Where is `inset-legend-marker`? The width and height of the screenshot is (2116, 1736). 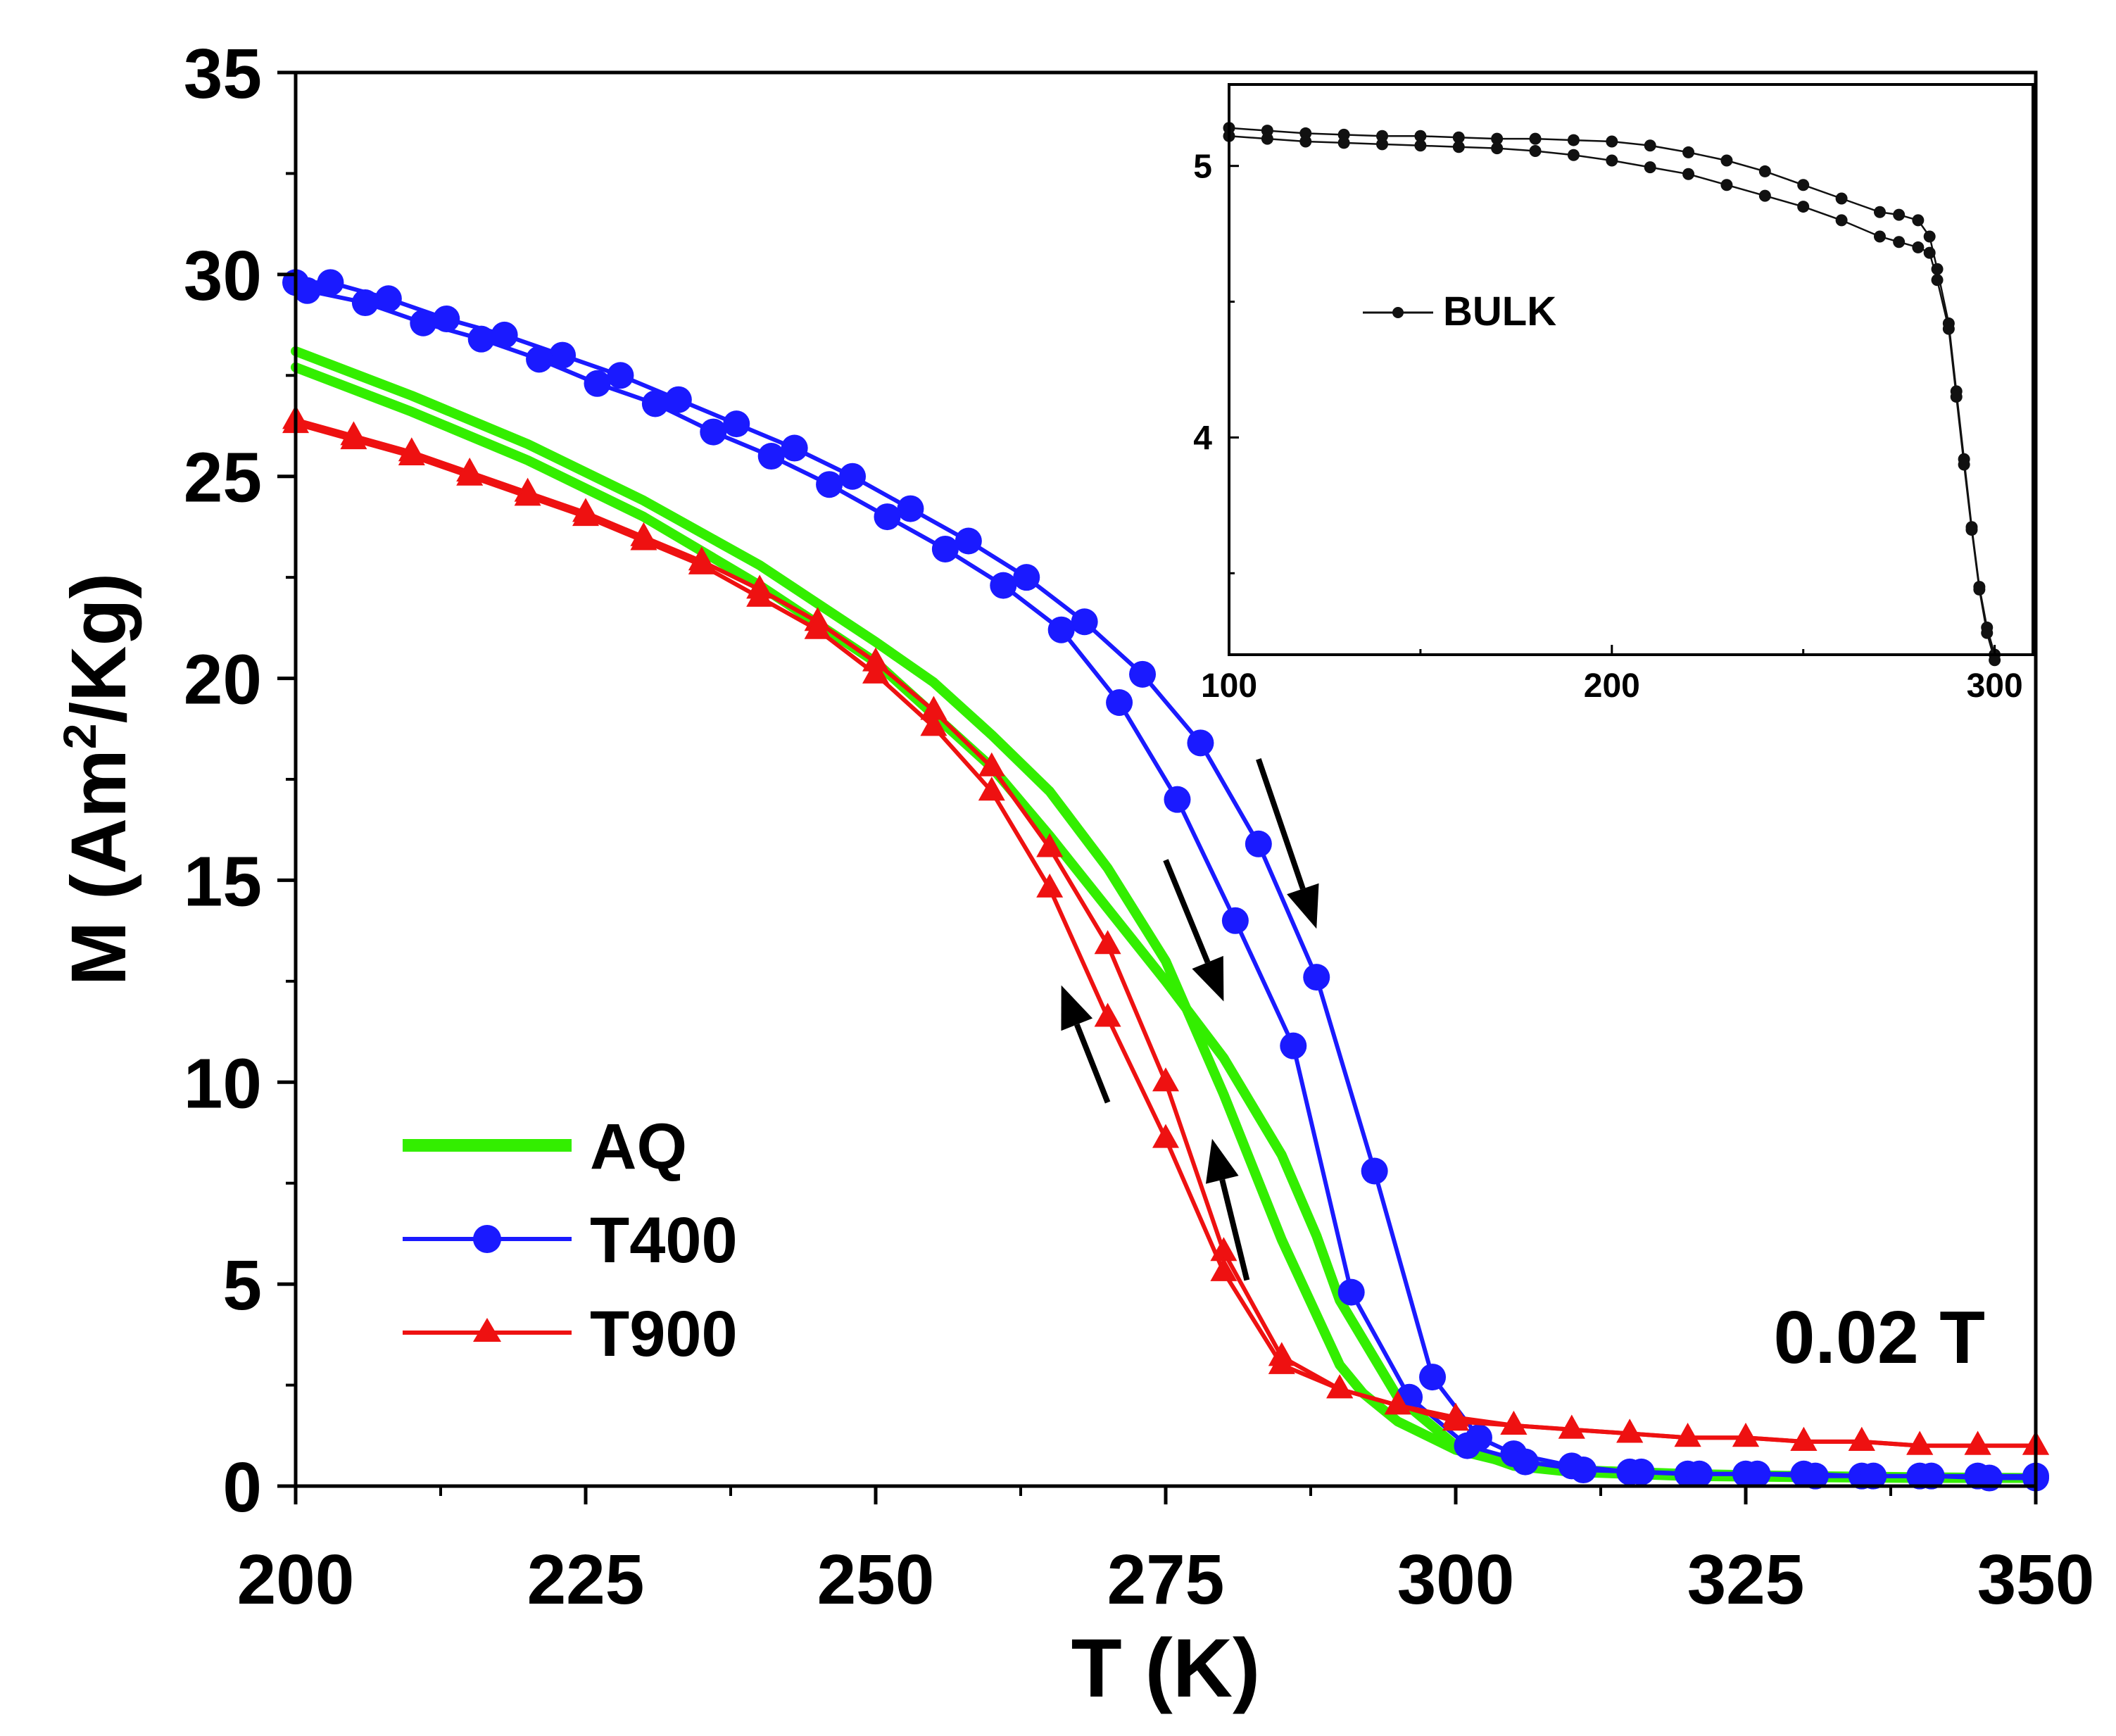
inset-legend-marker is located at coordinates (1398, 312).